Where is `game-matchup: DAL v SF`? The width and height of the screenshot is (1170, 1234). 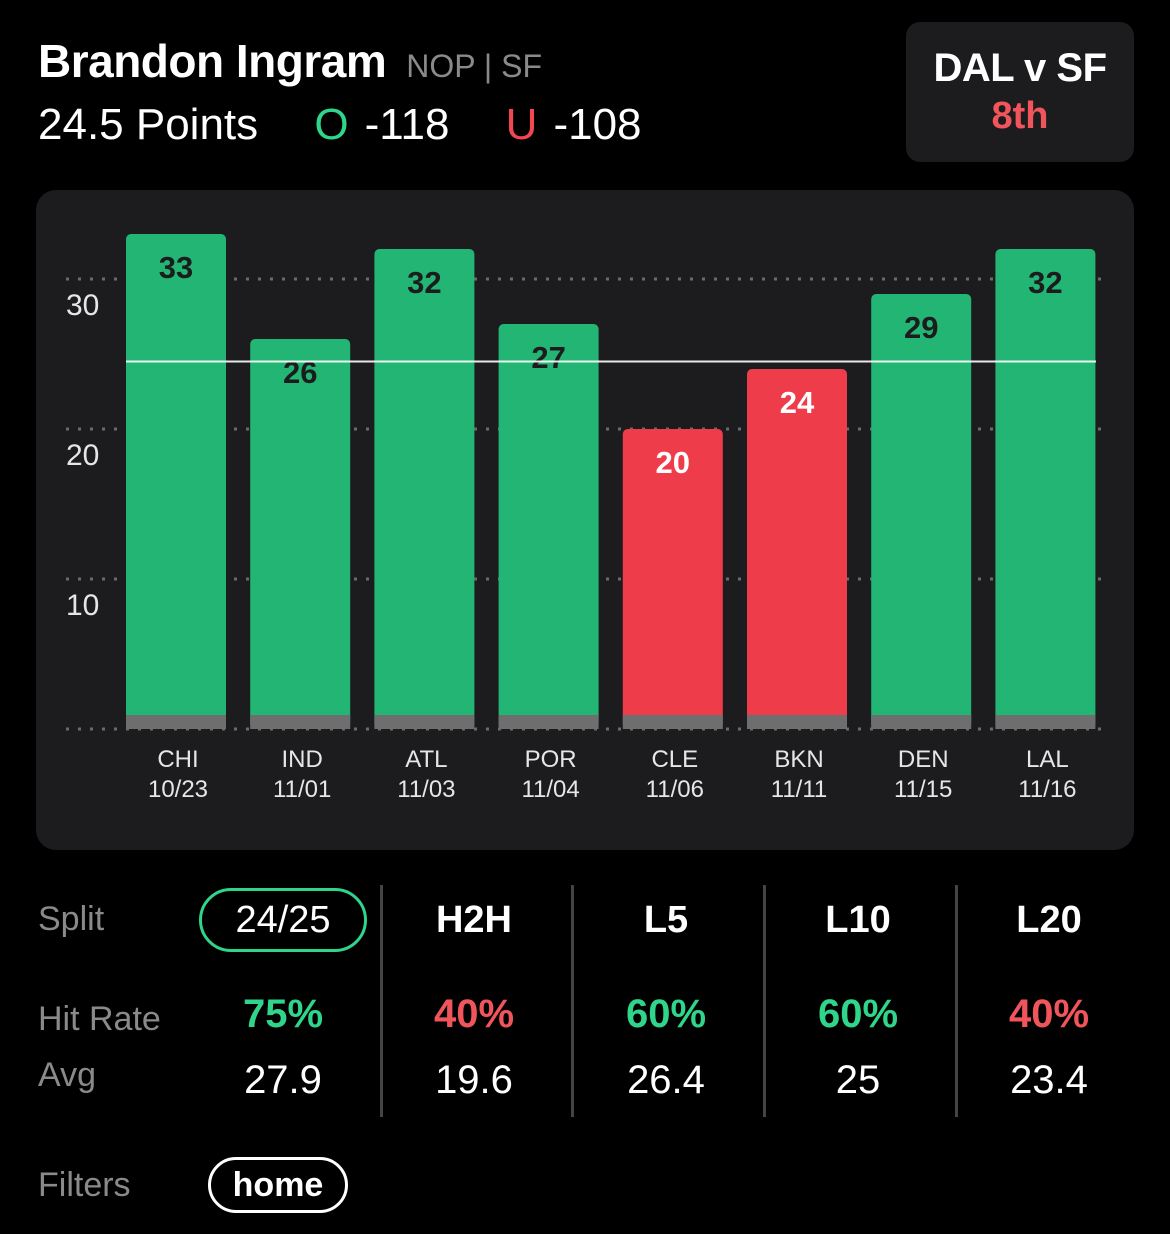 game-matchup: DAL v SF is located at coordinates (1020, 68).